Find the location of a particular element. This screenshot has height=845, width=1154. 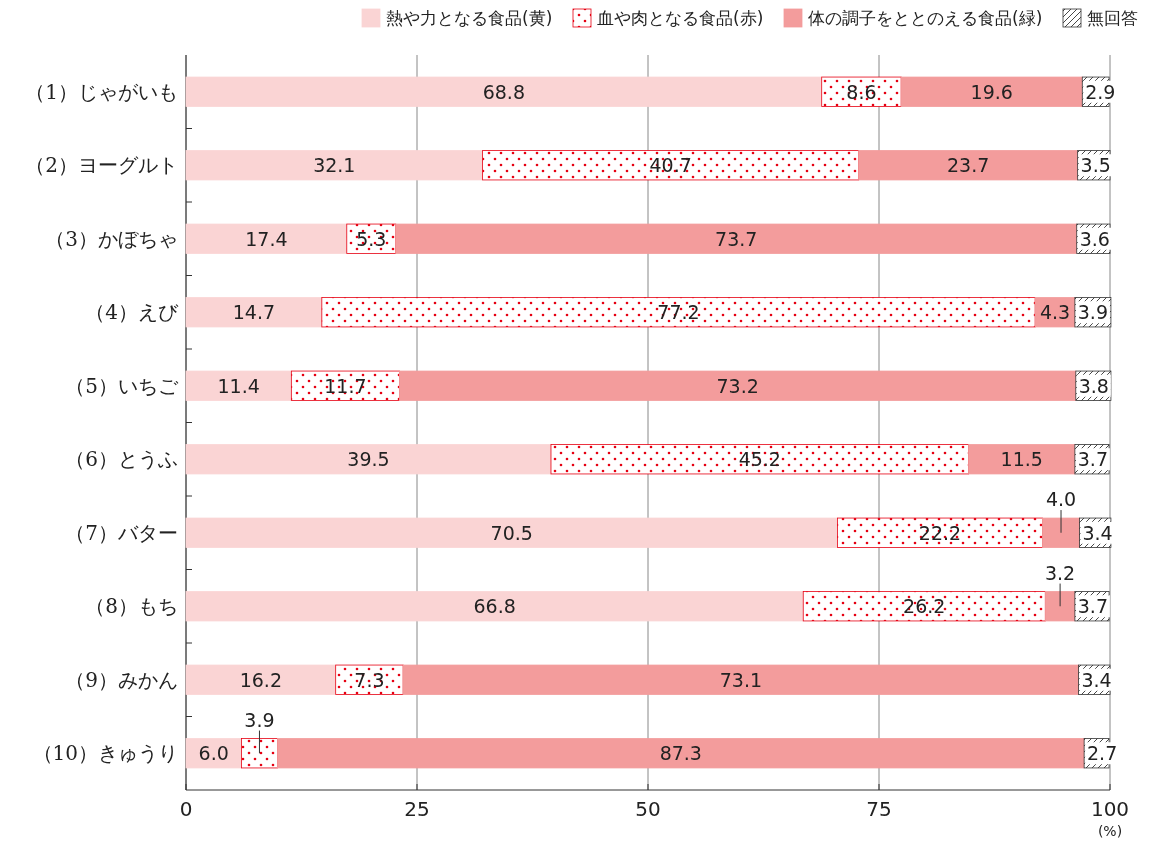

data-label: 3.8 is located at coordinates (1093, 385).